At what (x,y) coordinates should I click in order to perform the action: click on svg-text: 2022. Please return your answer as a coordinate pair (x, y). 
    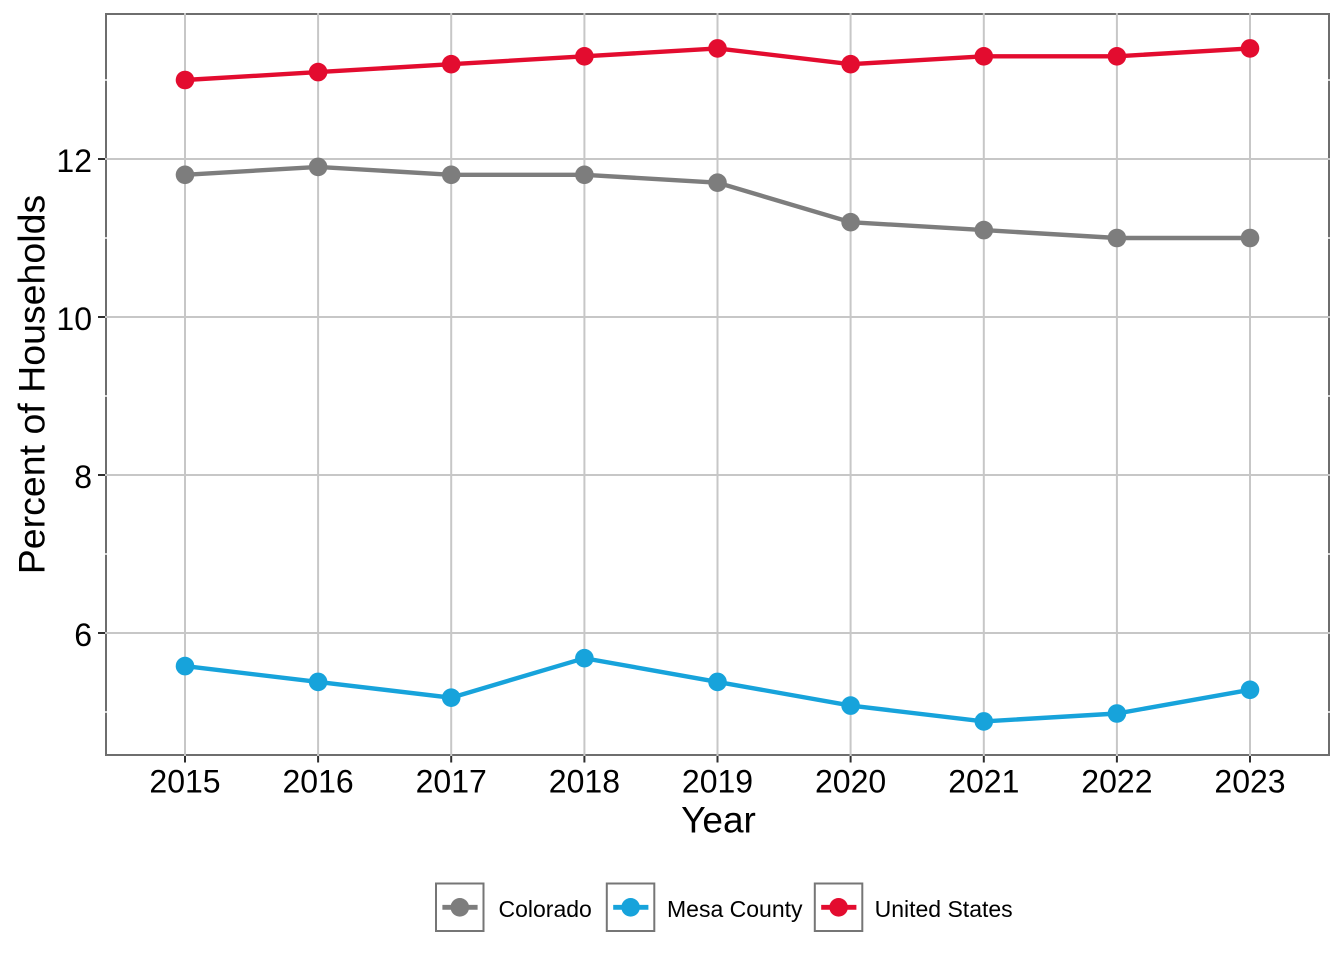
    Looking at the image, I should click on (1116, 782).